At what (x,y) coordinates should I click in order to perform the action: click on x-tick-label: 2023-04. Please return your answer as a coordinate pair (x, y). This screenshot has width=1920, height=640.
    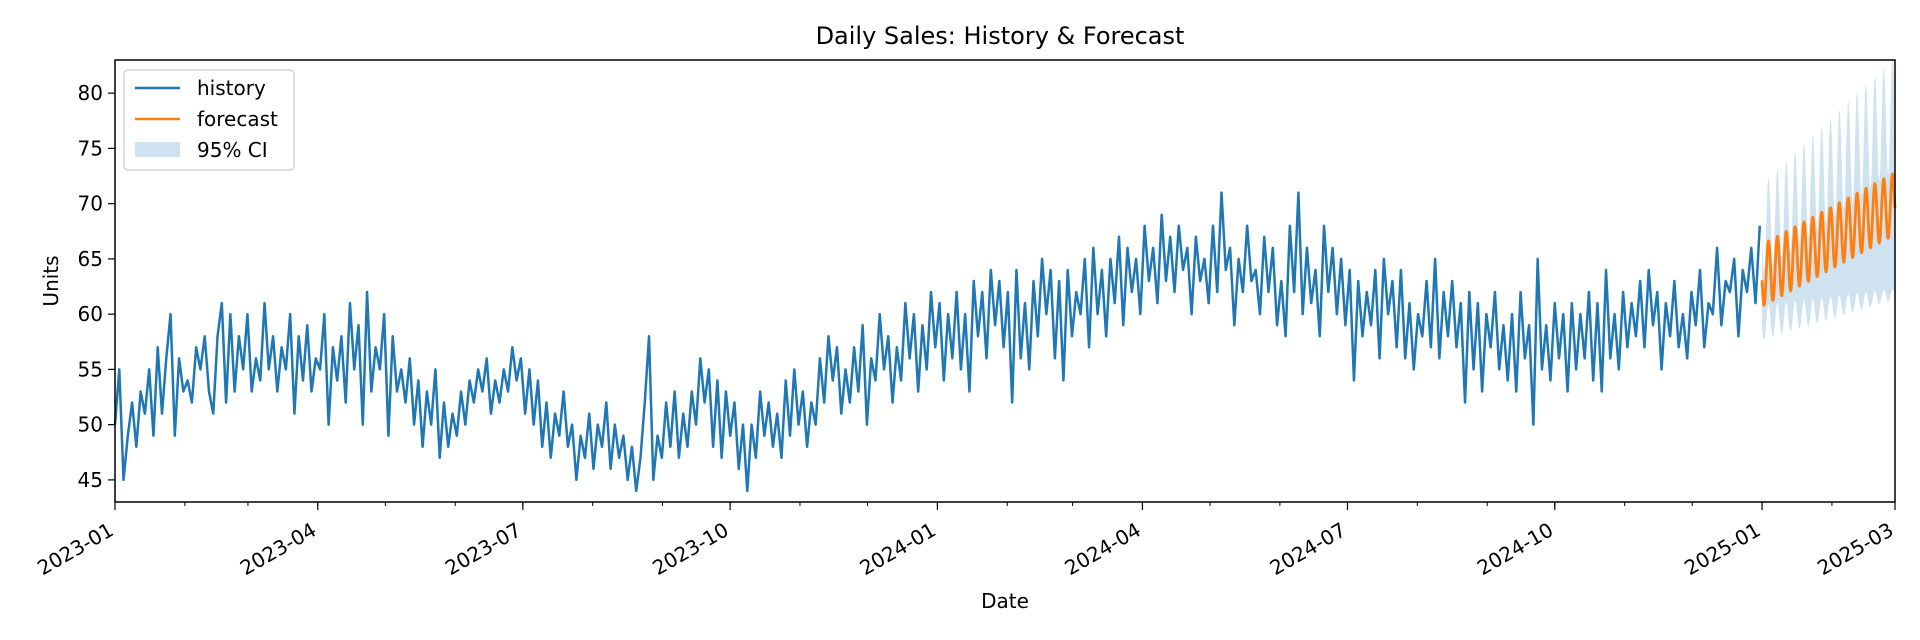
    Looking at the image, I should click on (278, 549).